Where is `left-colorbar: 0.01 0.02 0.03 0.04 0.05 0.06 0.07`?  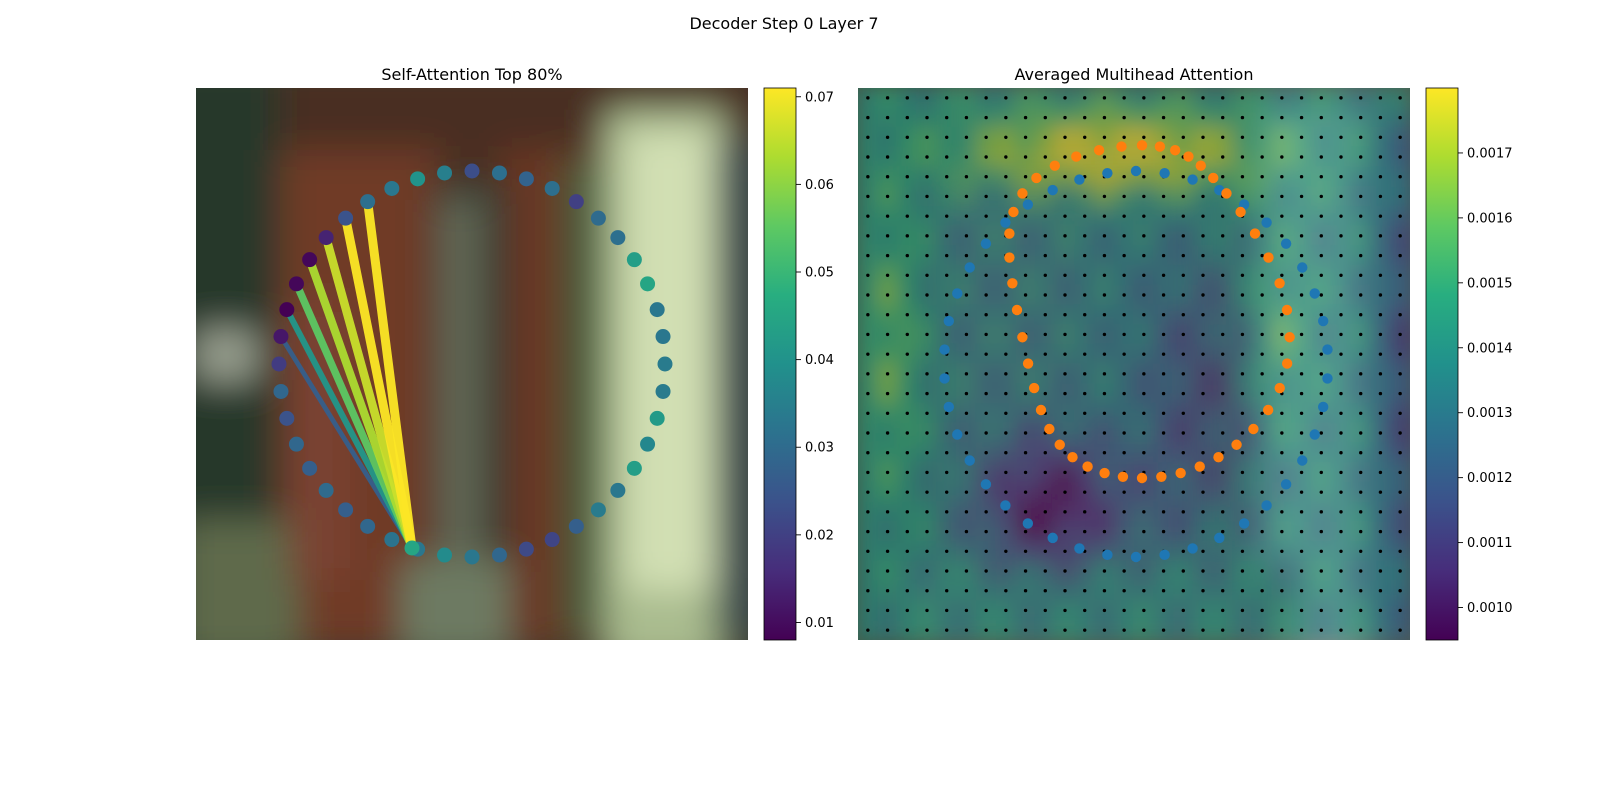
left-colorbar: 0.01 0.02 0.03 0.04 0.05 0.06 0.07 is located at coordinates (798, 364).